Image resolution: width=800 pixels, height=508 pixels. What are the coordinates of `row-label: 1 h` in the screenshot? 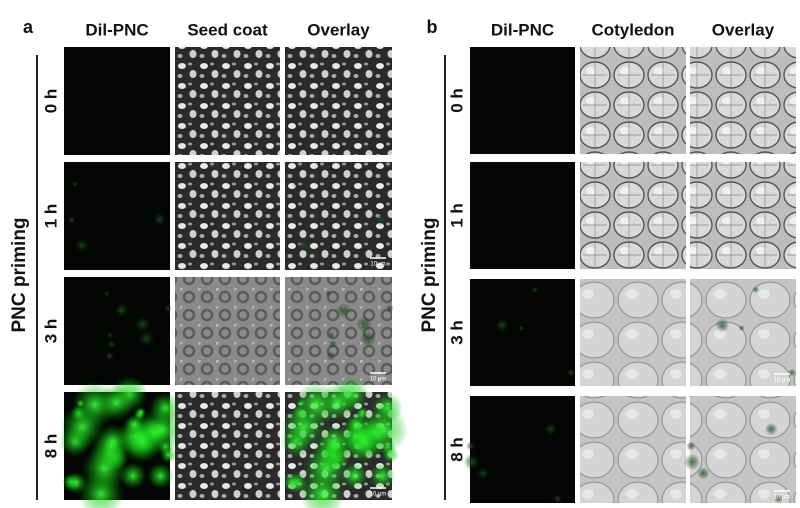 It's located at (456, 215).